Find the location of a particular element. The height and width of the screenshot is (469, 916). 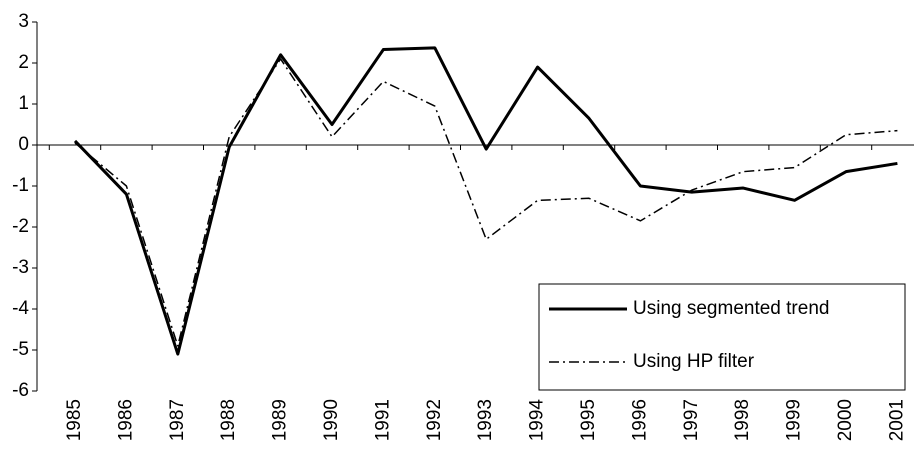

x-tick-label: 1991 is located at coordinates (382, 420).